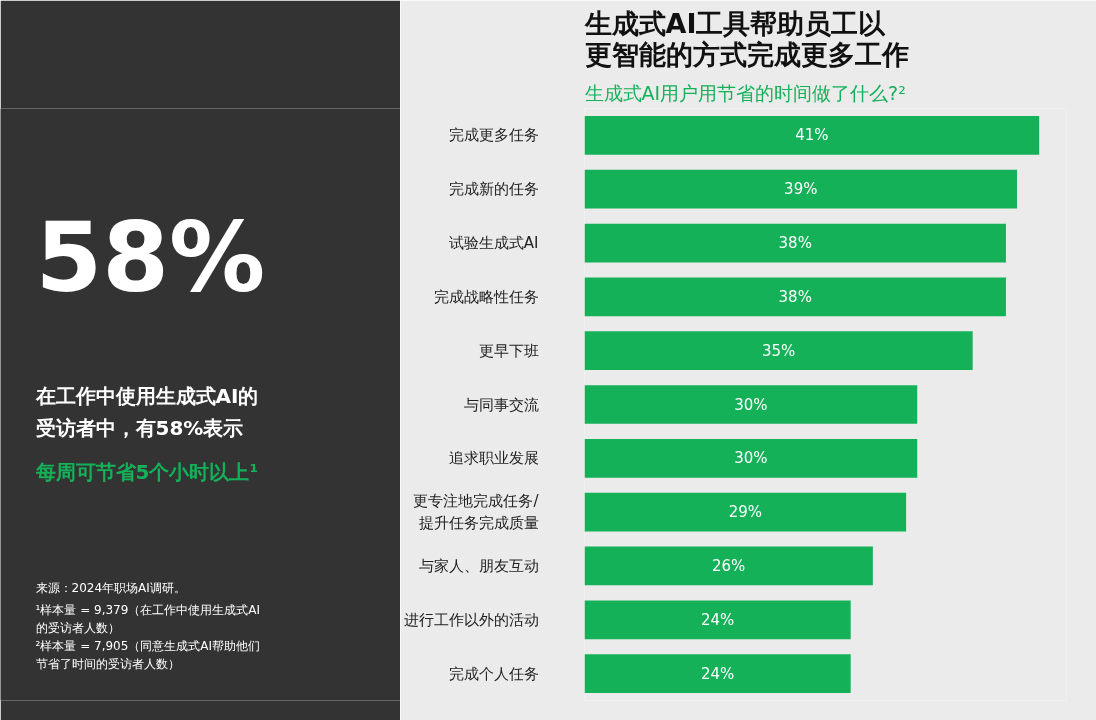  Describe the element at coordinates (745, 92) in the screenshot. I see `chart-subtitle: 生成式AI用户用节省的时间做了什么?²` at that location.